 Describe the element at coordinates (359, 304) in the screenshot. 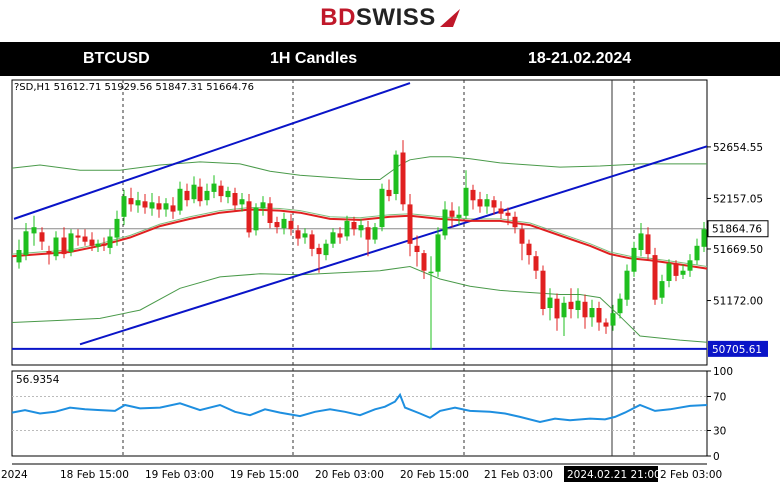

I see `bollinger-lower` at that location.